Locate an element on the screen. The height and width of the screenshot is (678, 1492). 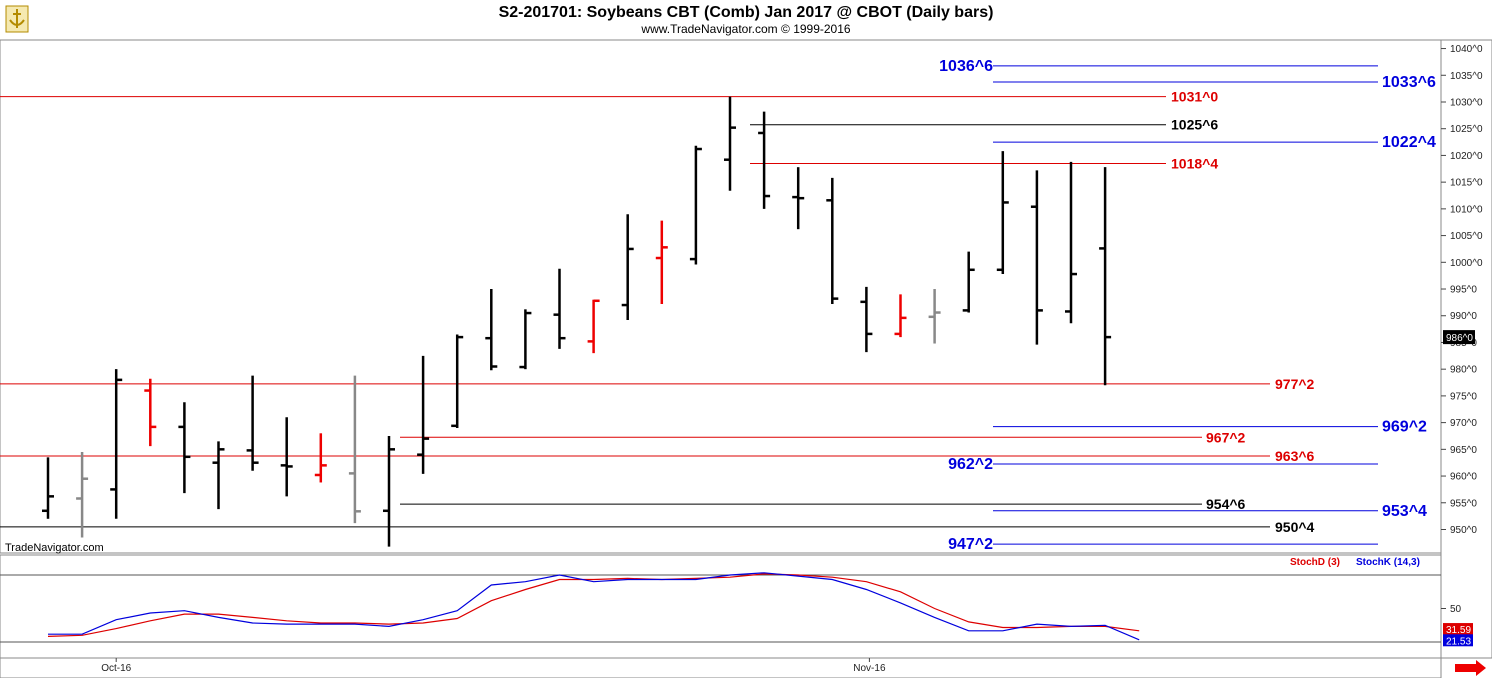
price-tick-label: 1030^0 is located at coordinates (1466, 102).